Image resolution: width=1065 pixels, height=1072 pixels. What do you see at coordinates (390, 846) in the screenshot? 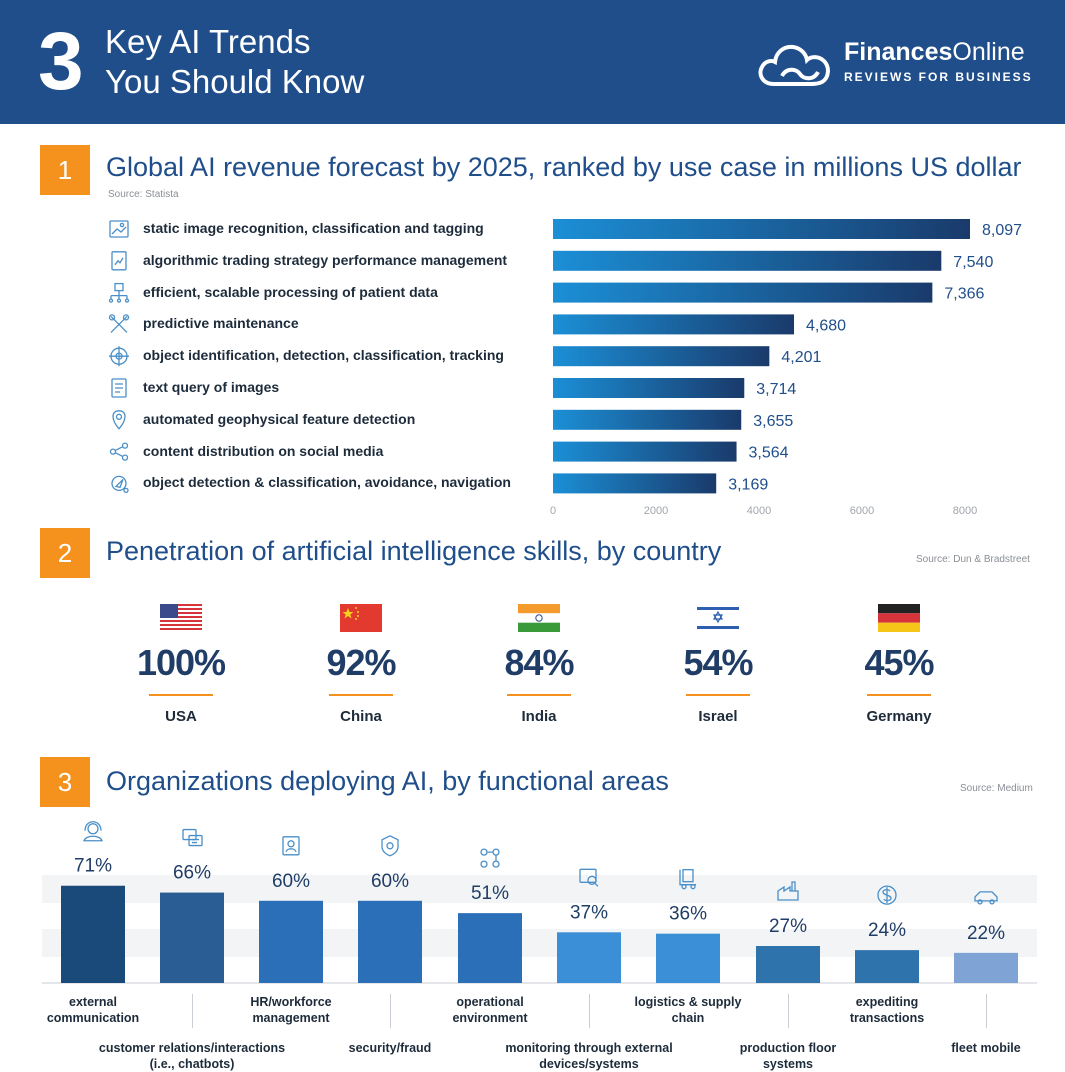
I see `shield-icon` at bounding box center [390, 846].